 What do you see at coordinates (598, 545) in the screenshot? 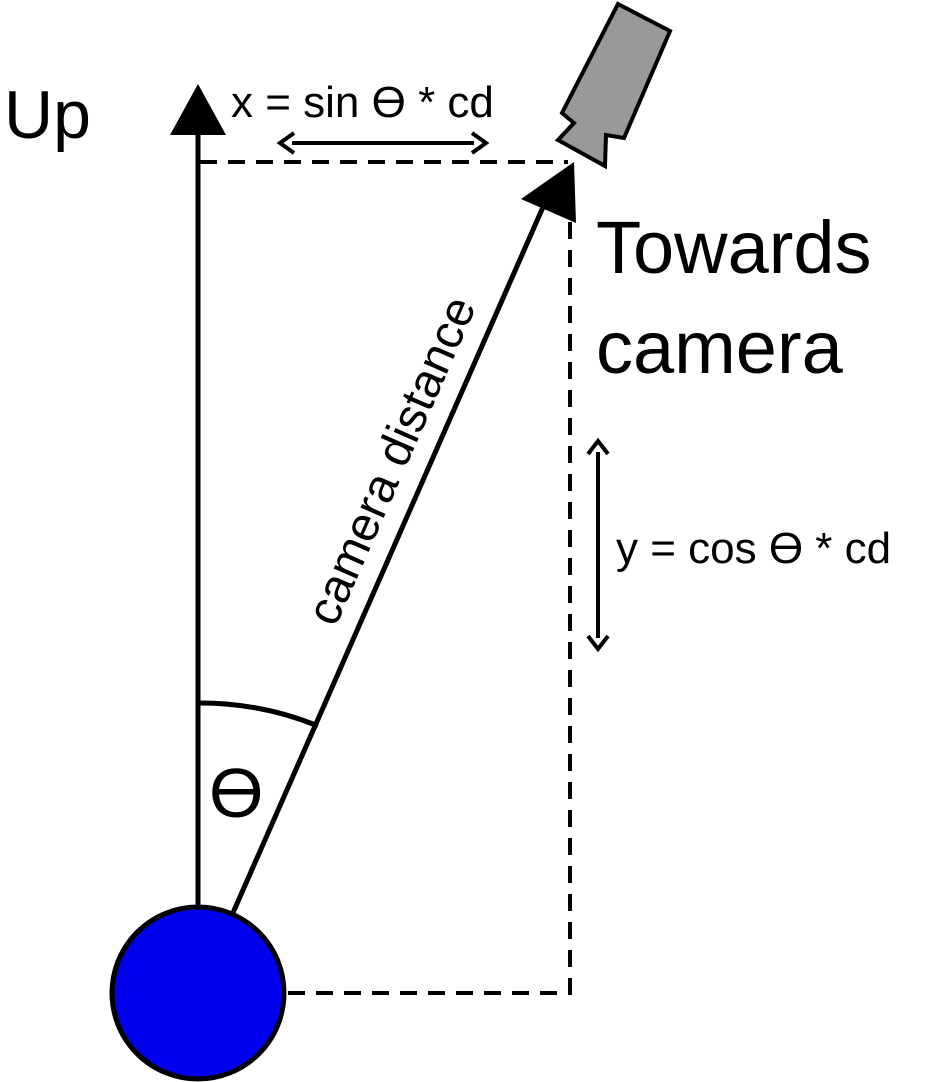
I see `y-measure-arrow` at bounding box center [598, 545].